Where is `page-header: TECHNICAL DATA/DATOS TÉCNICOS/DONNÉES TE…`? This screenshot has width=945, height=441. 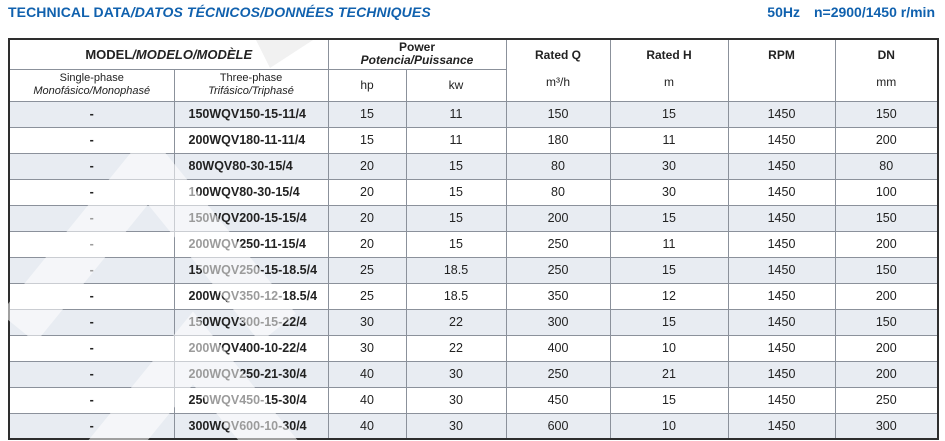
page-header: TECHNICAL DATA/DATOS TÉCNICOS/DONNÉES TE… is located at coordinates (471, 12).